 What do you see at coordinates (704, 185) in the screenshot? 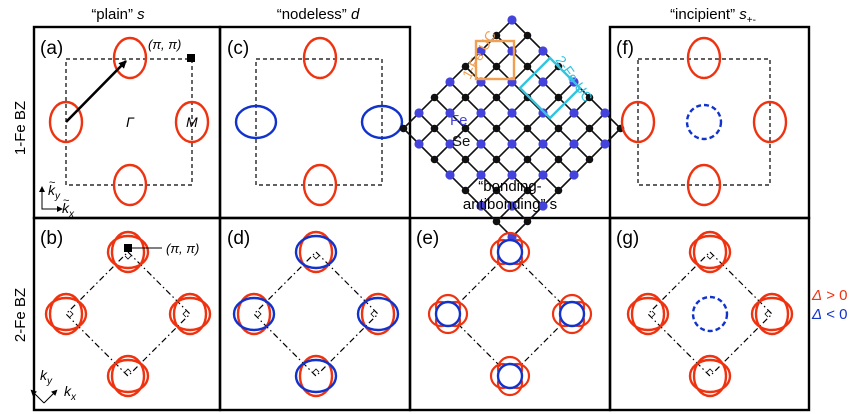
I see `fs-pocket-bottom-f` at bounding box center [704, 185].